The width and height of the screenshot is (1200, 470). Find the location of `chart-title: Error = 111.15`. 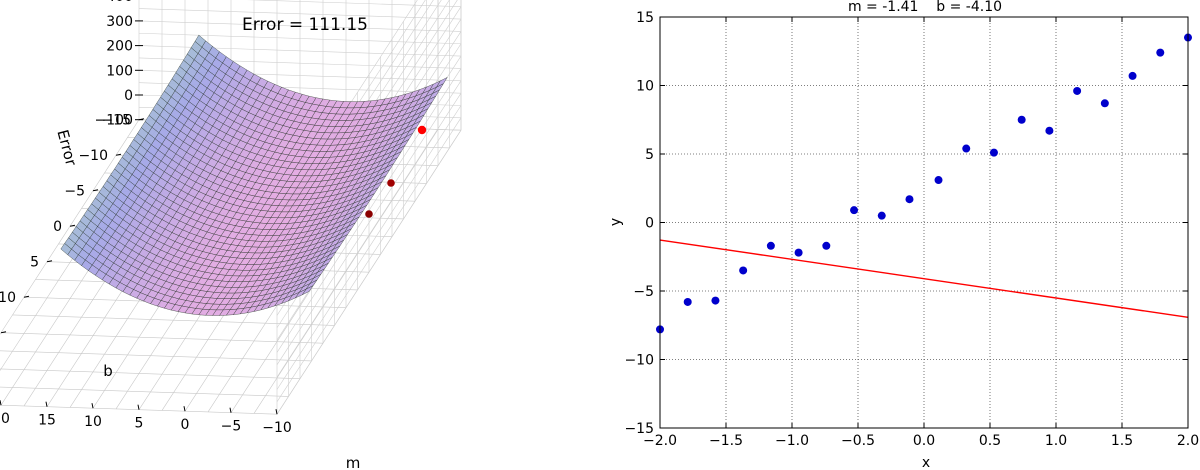

chart-title: Error = 111.15 is located at coordinates (305, 25).